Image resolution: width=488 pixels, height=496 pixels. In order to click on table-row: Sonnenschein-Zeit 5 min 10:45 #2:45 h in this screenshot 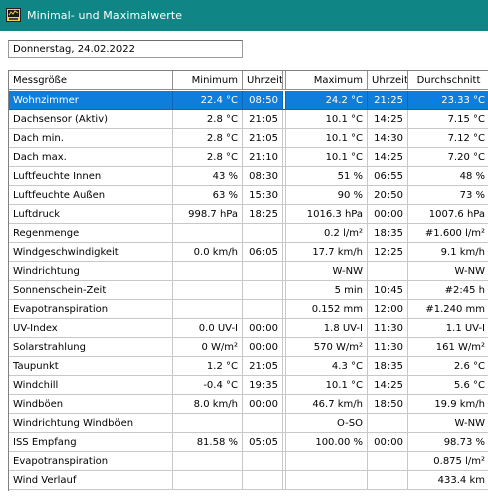, I will do `click(248, 290)`.